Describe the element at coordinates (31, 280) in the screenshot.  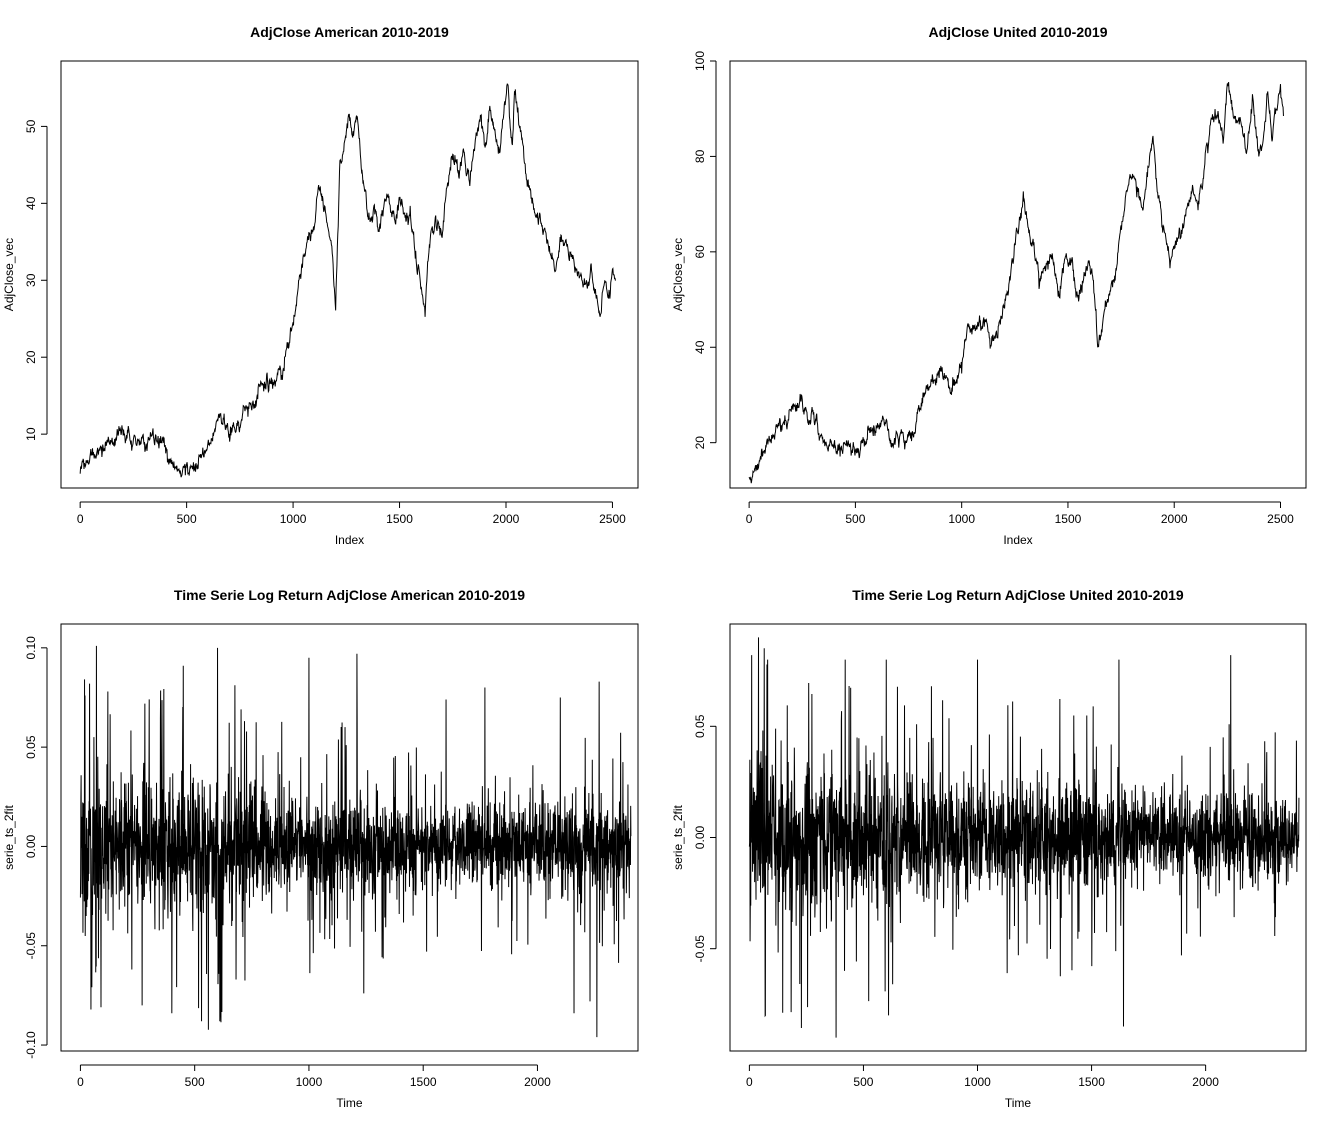
I see `y-tick-label: 30` at that location.